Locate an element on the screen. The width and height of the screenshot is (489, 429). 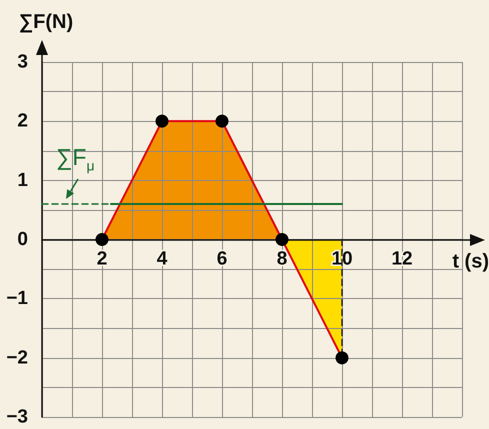
x-tick-label: 4 is located at coordinates (162, 259).